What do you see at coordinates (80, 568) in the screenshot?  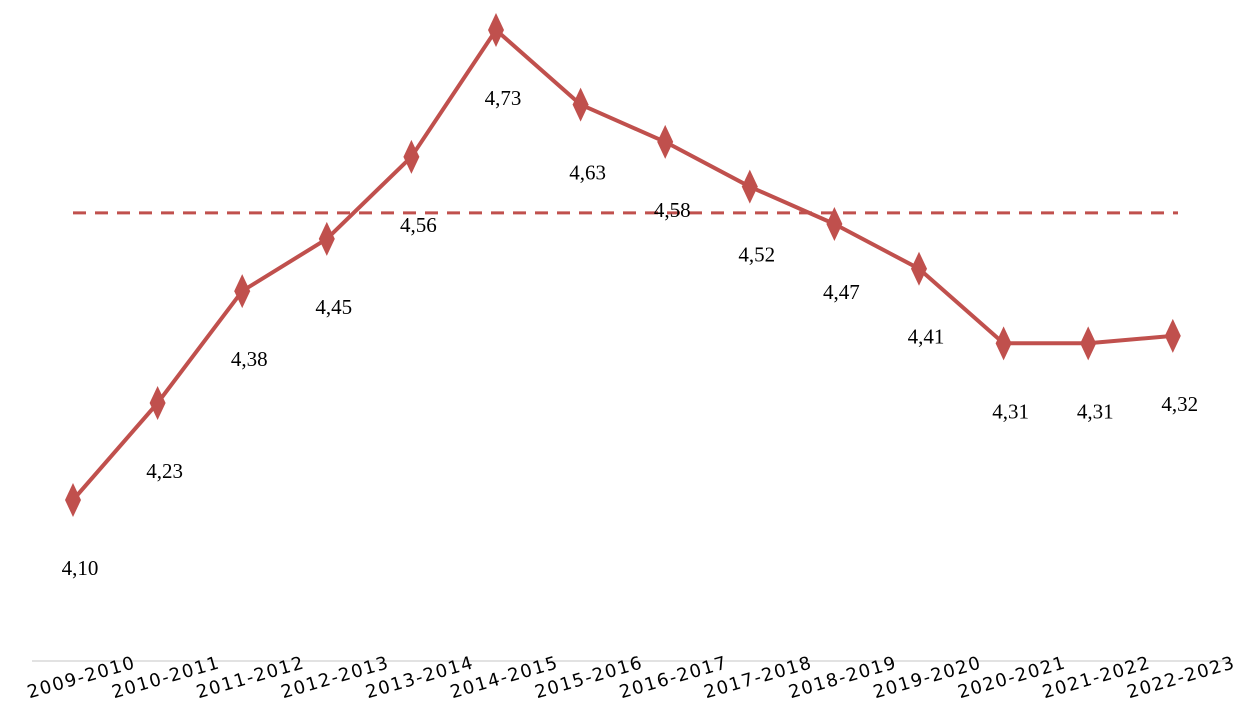 I see `data-label: 4,10` at bounding box center [80, 568].